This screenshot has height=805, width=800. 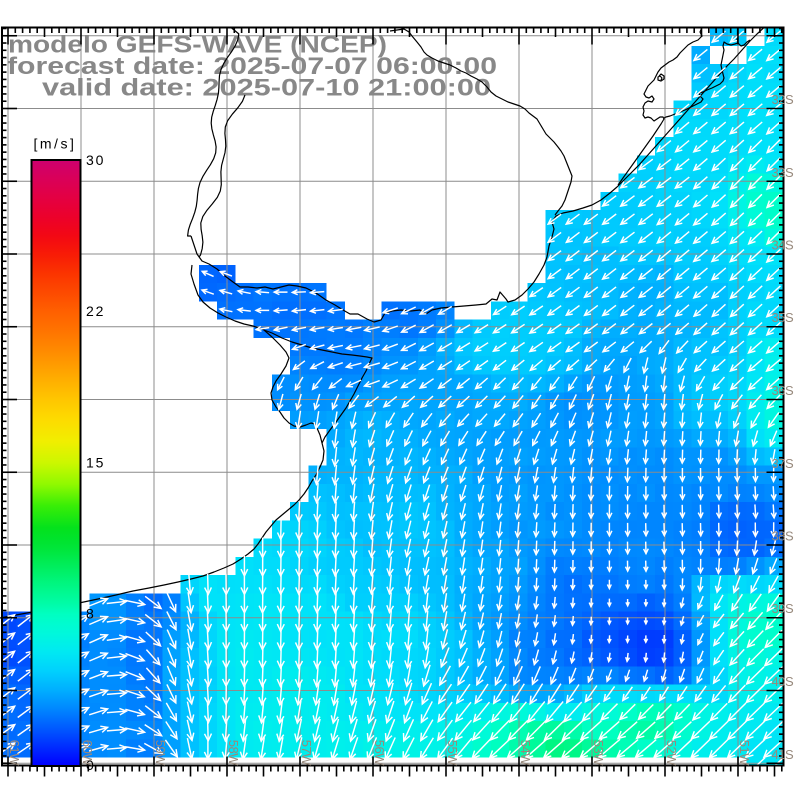 I want to click on svg-text: [m/s], so click(x=55, y=144).